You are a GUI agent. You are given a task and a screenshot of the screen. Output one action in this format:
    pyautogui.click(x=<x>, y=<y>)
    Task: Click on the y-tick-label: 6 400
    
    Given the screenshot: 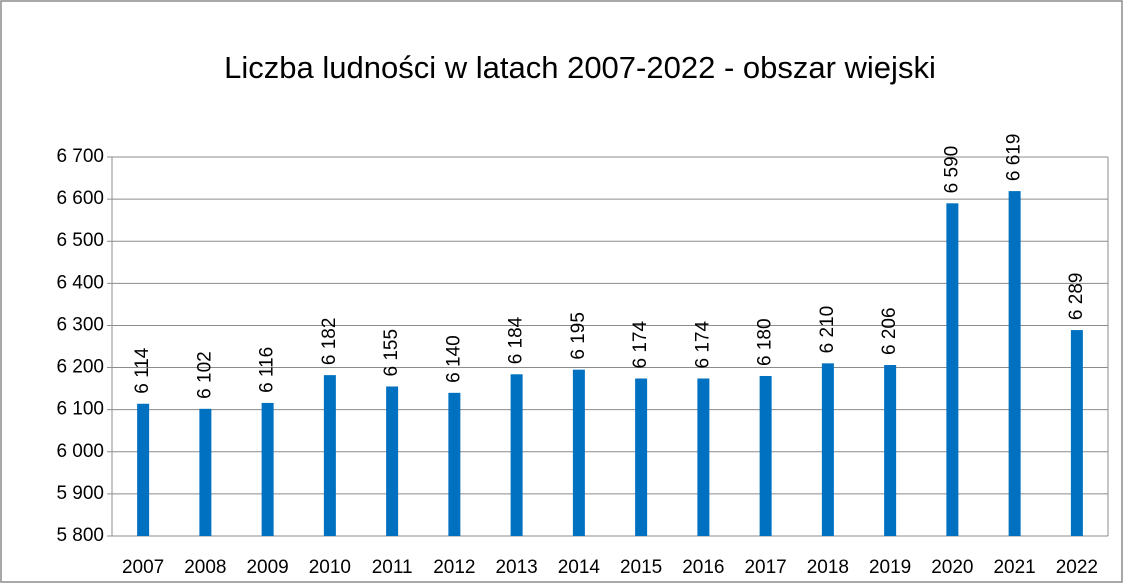 What is the action you would take?
    pyautogui.click(x=80, y=282)
    